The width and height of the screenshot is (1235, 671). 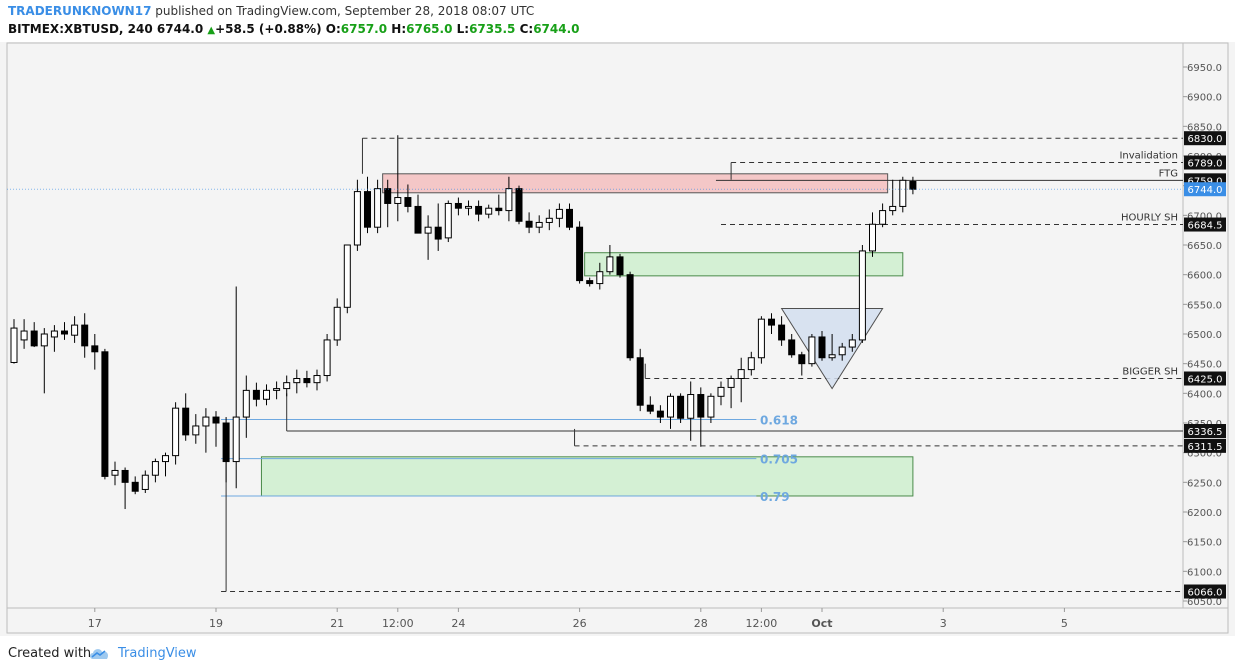 What do you see at coordinates (1204, 335) in the screenshot?
I see `y-tick-label: 6500.0` at bounding box center [1204, 335].